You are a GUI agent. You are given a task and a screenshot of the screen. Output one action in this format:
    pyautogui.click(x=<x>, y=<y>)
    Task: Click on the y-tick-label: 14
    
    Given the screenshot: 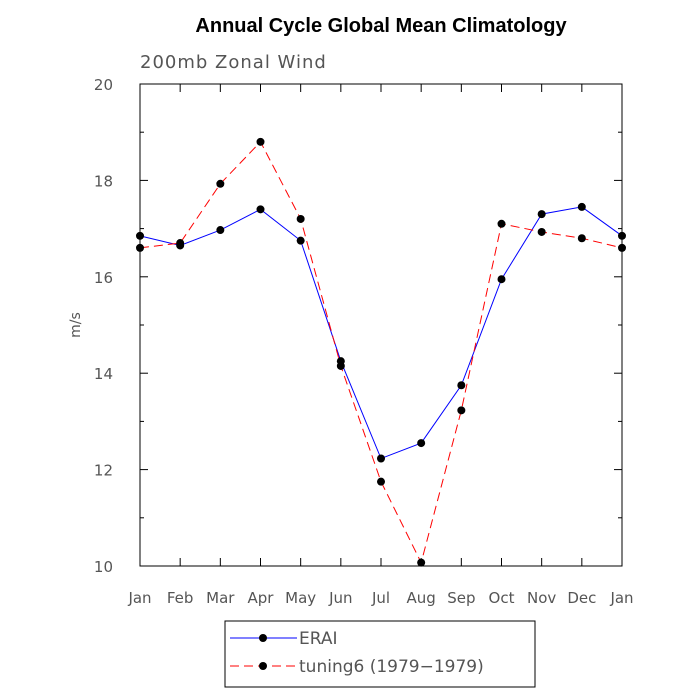 What is the action you would take?
    pyautogui.click(x=103, y=374)
    